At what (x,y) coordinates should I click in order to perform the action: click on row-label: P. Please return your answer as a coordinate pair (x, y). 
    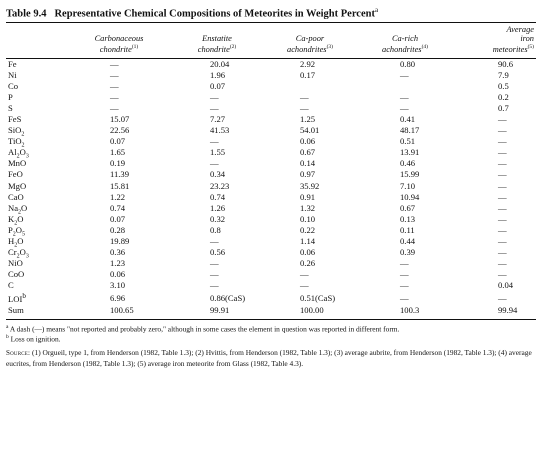
    Looking at the image, I should click on (36, 97).